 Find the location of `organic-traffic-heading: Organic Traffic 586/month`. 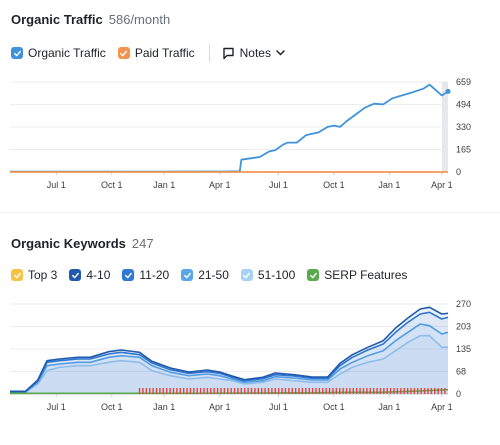

organic-traffic-heading: Organic Traffic 586/month is located at coordinates (90, 19).